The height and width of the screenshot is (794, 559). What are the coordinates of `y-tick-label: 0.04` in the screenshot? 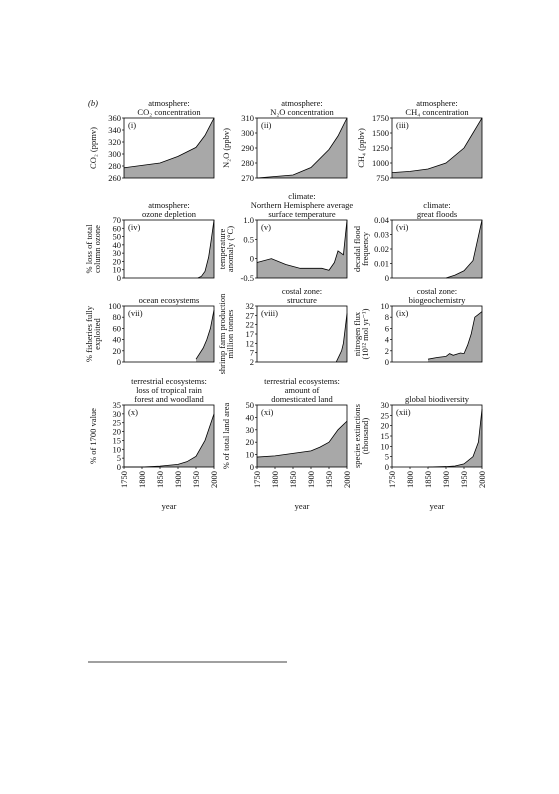 It's located at (382, 220).